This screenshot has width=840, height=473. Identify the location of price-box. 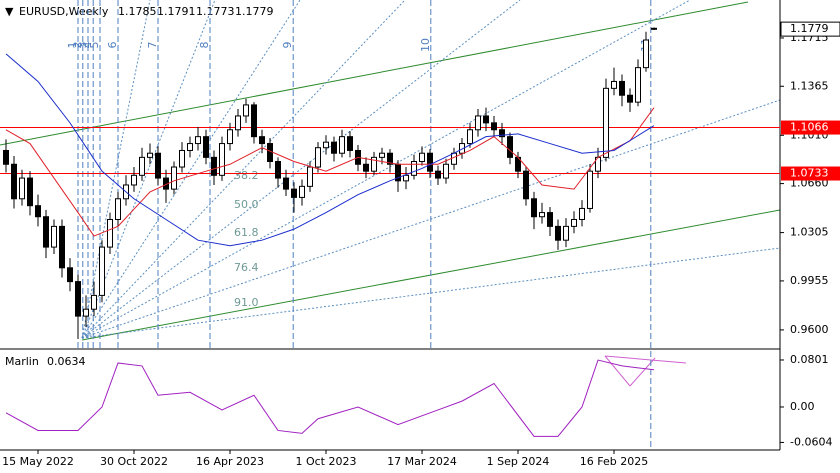
(810, 29).